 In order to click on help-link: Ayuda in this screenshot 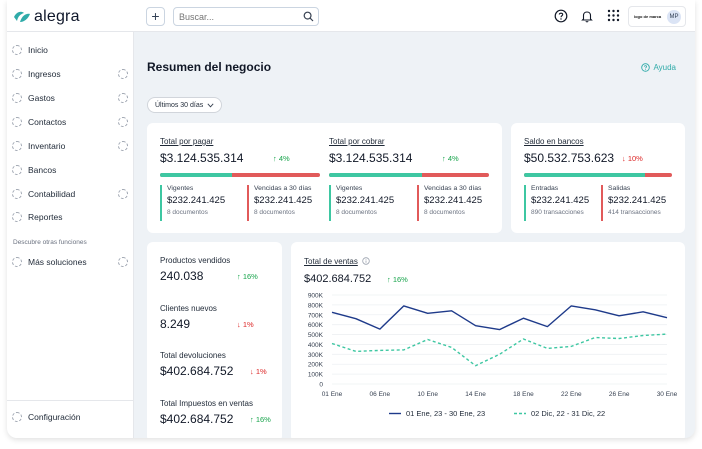, I will do `click(658, 67)`.